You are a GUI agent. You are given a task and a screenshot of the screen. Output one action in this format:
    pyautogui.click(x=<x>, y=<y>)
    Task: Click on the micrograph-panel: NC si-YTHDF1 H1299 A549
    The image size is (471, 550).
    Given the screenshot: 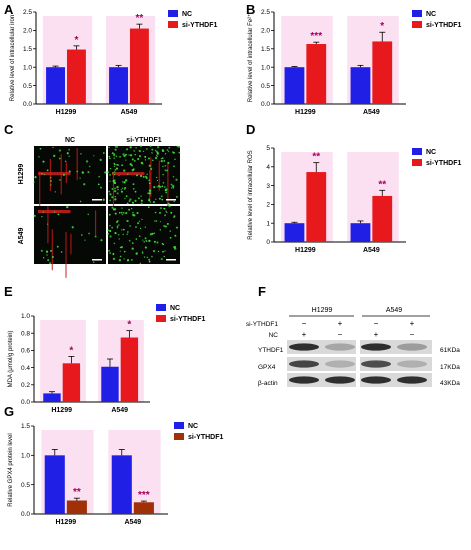 What is the action you would take?
    pyautogui.click(x=99, y=207)
    